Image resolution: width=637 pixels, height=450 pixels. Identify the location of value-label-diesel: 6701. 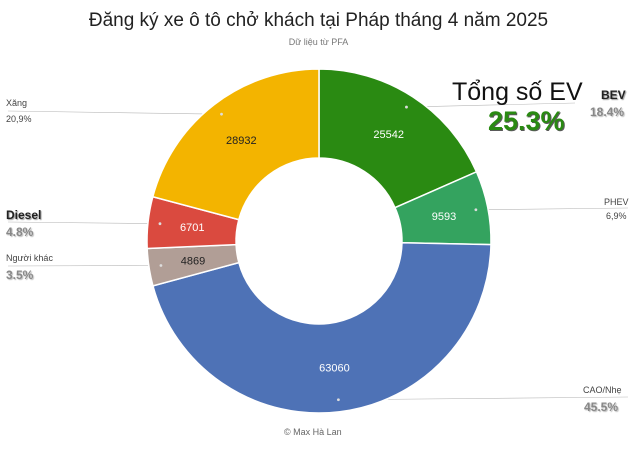
(192, 228).